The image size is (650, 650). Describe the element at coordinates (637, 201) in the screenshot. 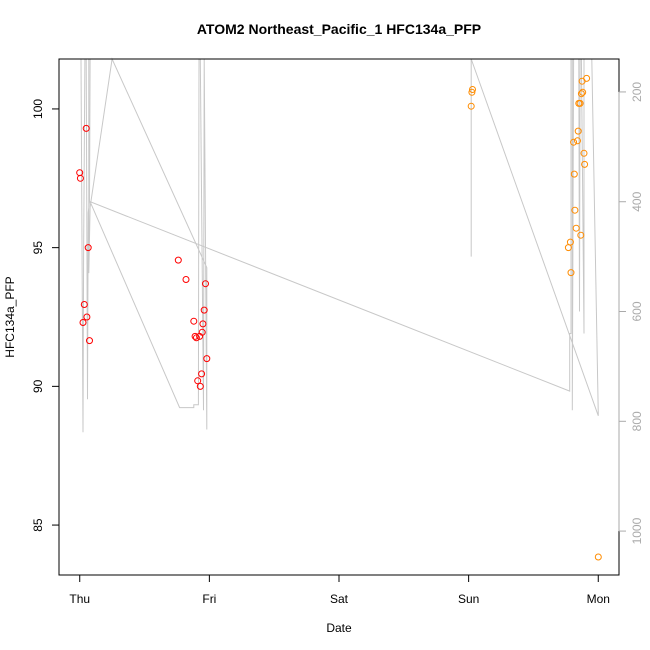

I see `y2-tick-label: 400` at that location.